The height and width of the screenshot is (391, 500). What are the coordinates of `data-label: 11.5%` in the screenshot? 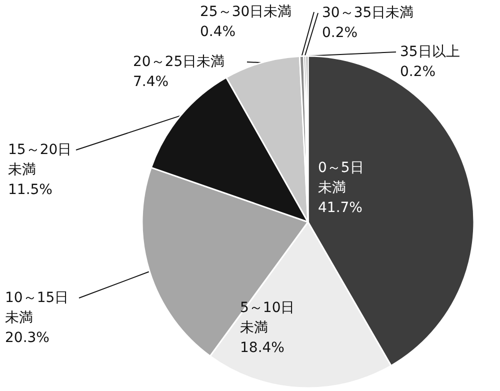 It's located at (30, 190).